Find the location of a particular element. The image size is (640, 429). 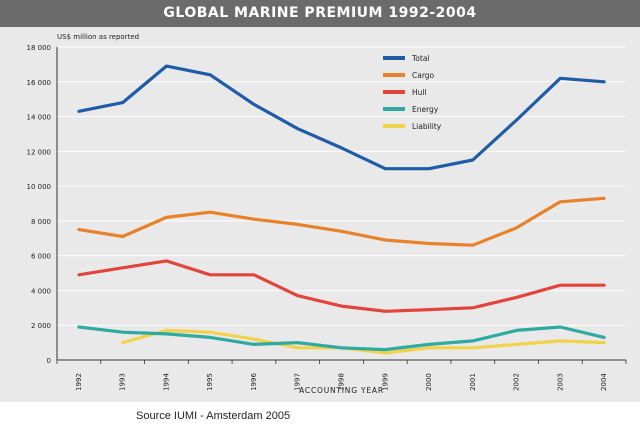

x-tick-label: 1998 is located at coordinates (342, 382).